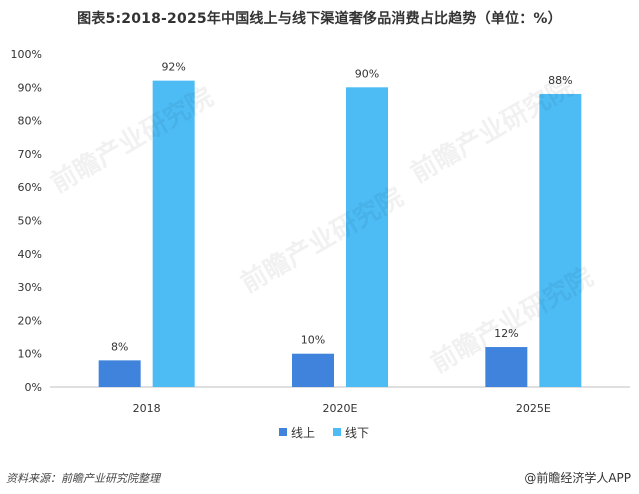 This screenshot has height=494, width=639. I want to click on y-tick-label: 30%, so click(30, 287).